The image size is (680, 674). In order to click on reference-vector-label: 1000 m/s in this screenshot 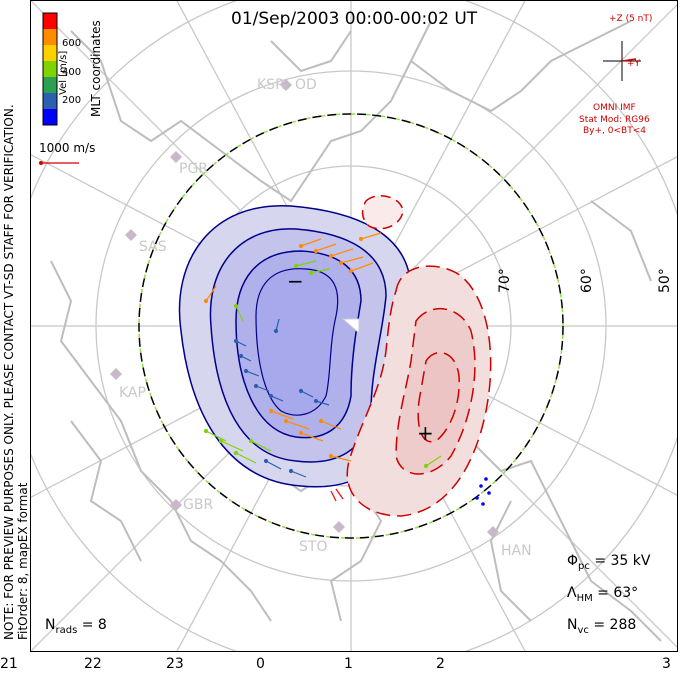, I will do `click(67, 148)`.